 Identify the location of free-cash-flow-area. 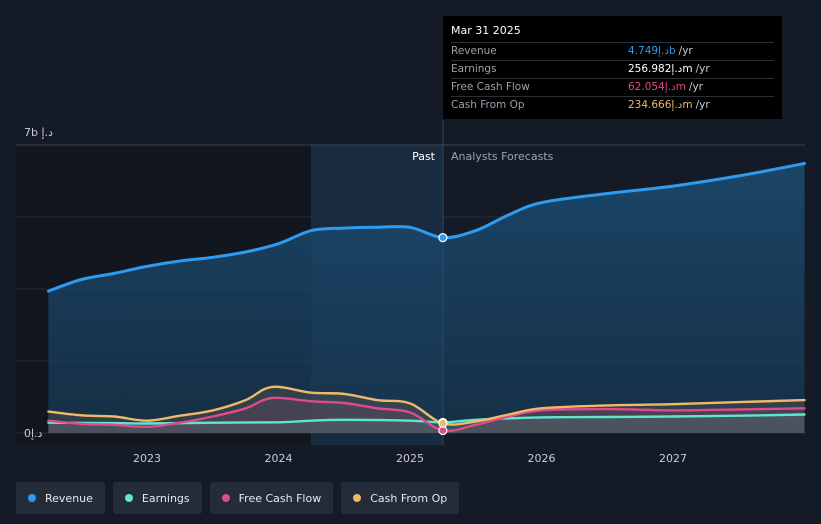
(426, 415).